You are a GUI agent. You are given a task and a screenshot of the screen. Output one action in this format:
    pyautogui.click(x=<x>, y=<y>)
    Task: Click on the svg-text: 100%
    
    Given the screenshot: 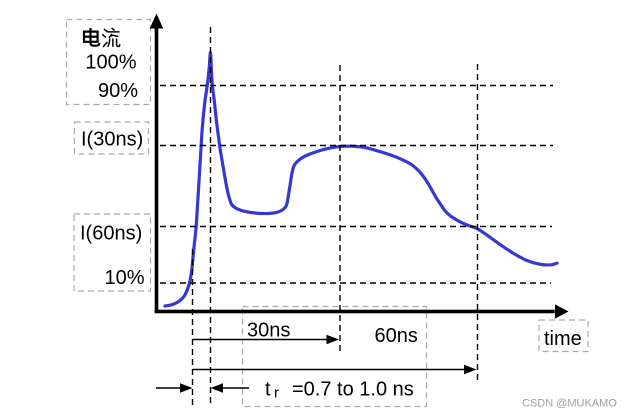 What is the action you would take?
    pyautogui.click(x=110, y=63)
    